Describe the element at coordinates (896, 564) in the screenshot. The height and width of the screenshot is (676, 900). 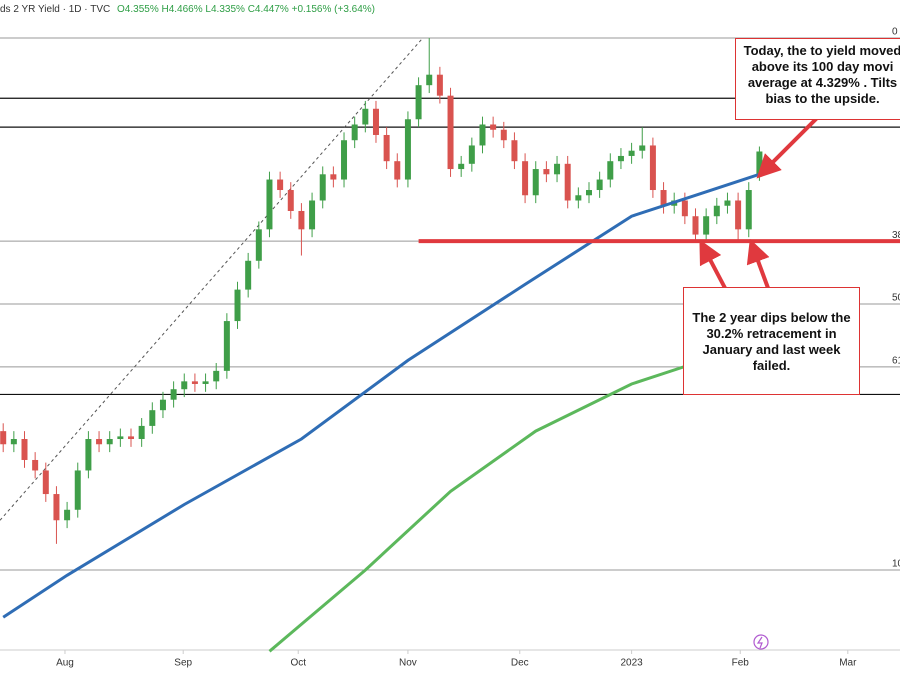
I see `level-label: 100` at that location.